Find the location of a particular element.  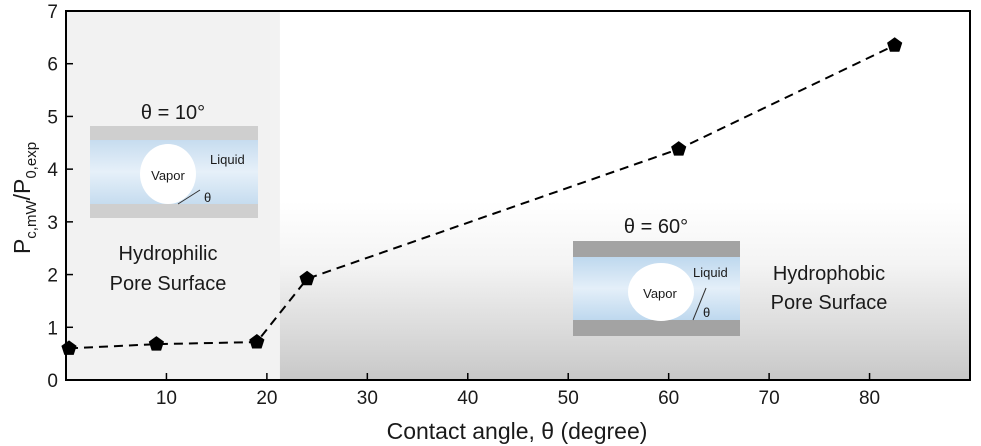

left-caption-line1: Hydrophilic is located at coordinates (168, 254).